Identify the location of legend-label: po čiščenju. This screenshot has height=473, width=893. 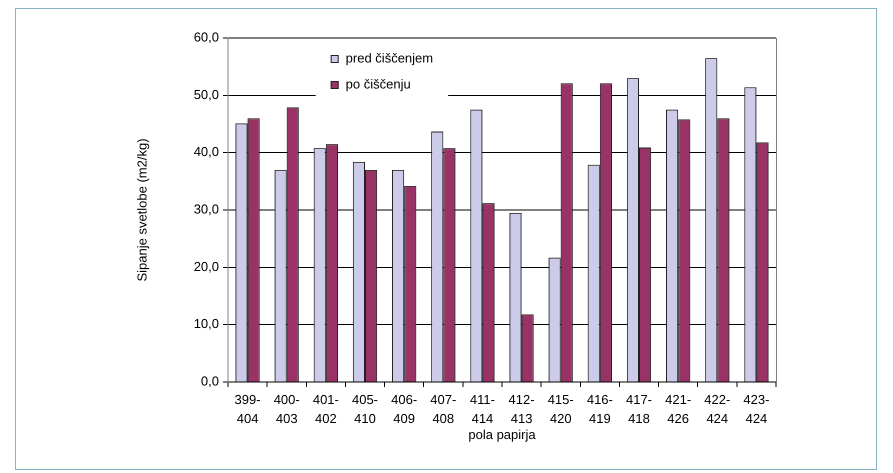
(378, 84).